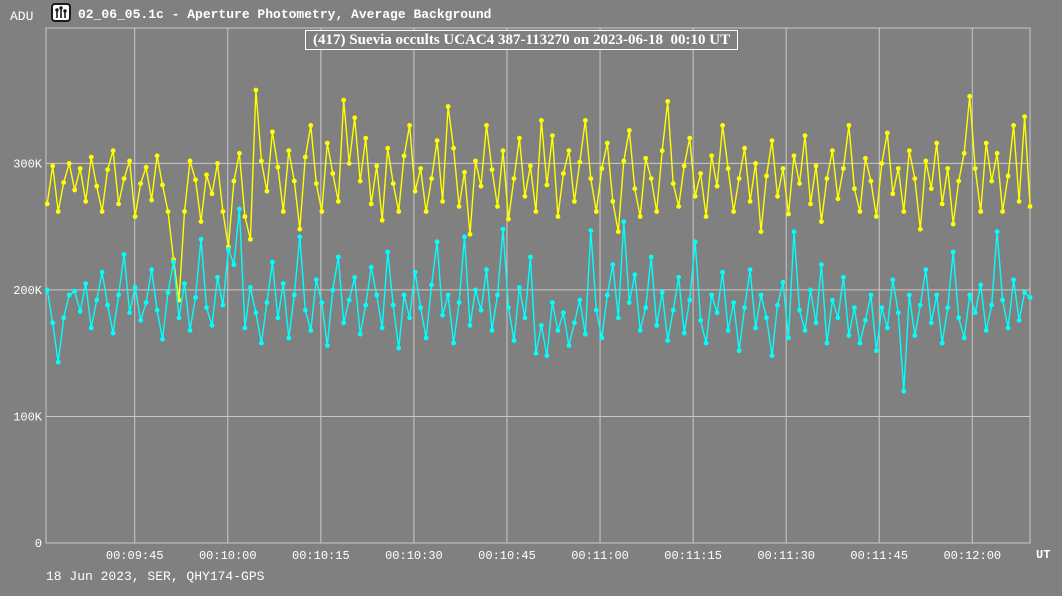 The height and width of the screenshot is (596, 1062). What do you see at coordinates (38, 544) in the screenshot?
I see `y-tick-label: 0` at bounding box center [38, 544].